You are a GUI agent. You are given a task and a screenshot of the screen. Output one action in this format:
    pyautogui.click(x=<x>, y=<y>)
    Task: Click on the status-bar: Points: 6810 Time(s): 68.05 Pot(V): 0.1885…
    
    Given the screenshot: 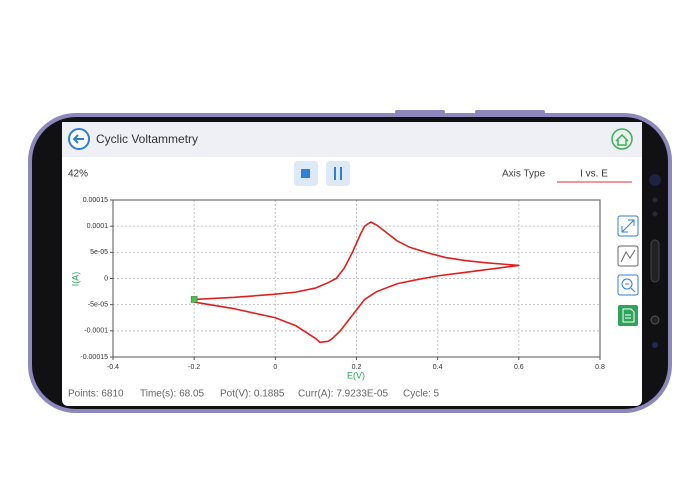 What is the action you would take?
    pyautogui.click(x=254, y=394)
    